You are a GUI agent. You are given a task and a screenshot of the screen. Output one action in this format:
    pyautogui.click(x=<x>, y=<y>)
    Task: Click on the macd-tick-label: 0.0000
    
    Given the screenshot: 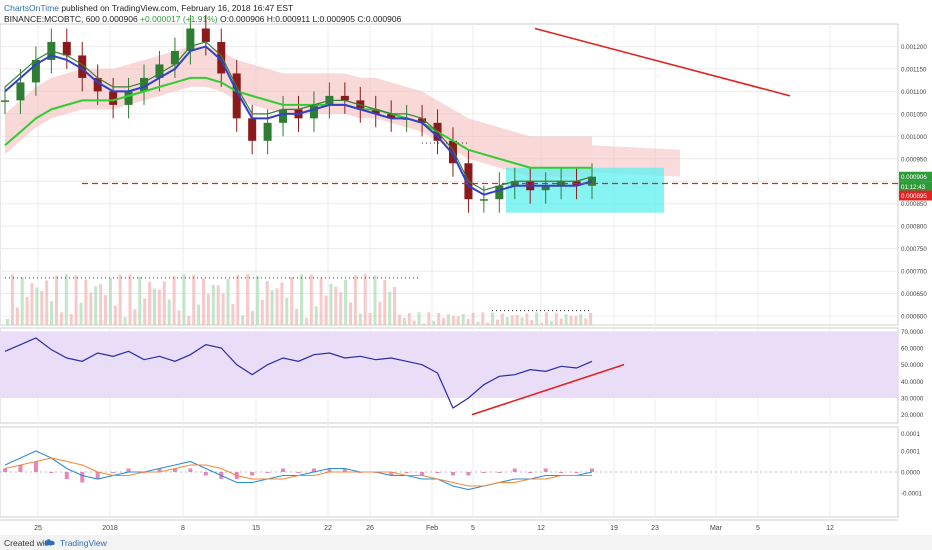 What is the action you would take?
    pyautogui.click(x=910, y=473)
    